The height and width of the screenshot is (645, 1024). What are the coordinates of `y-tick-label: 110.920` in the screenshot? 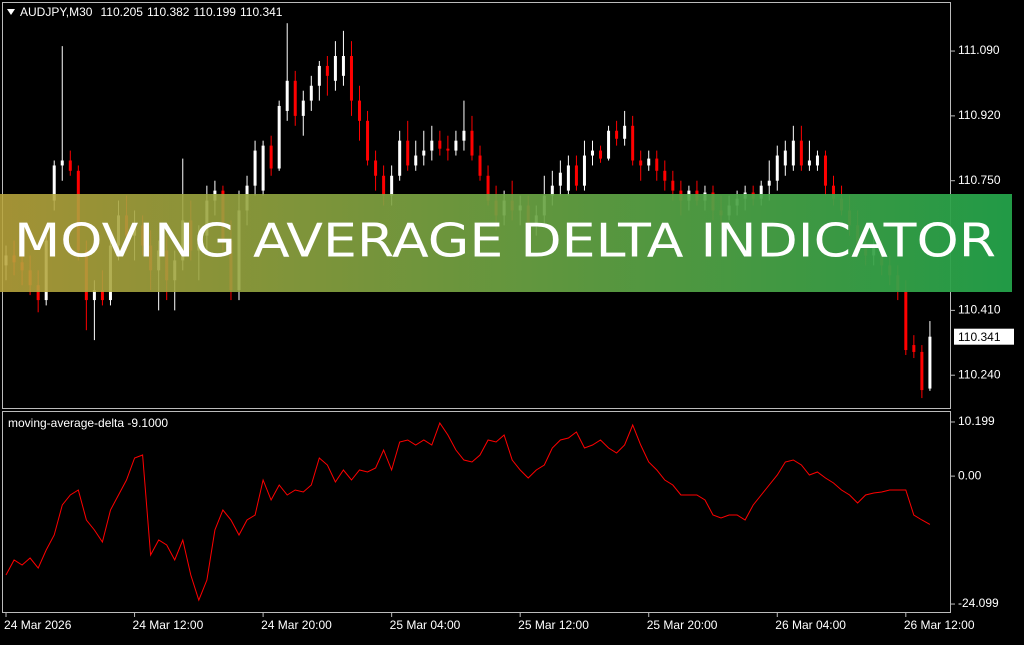 It's located at (979, 115).